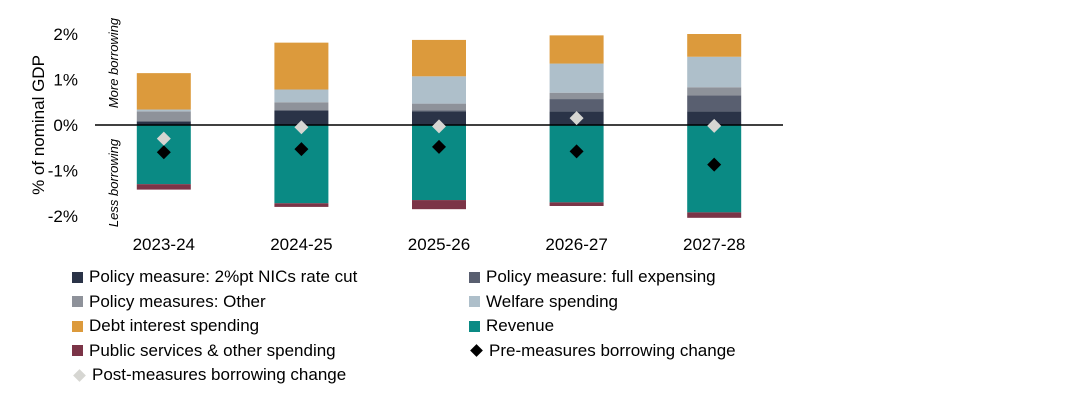 The image size is (1088, 400). Describe the element at coordinates (63, 171) in the screenshot. I see `y-tick-label: -1%` at that location.